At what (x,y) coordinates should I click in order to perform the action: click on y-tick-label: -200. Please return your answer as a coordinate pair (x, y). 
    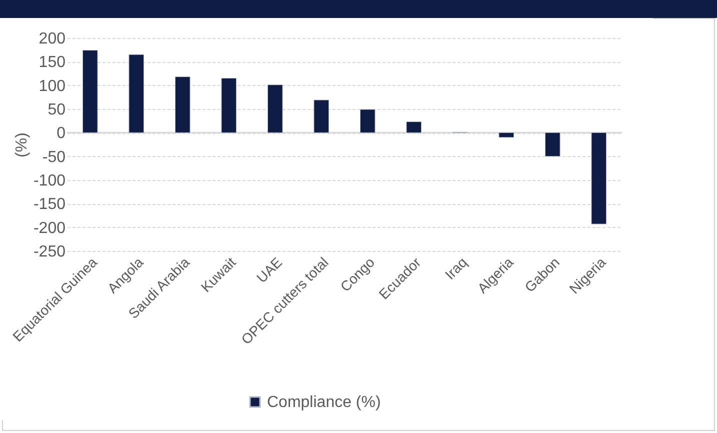
    Looking at the image, I should click on (49, 228).